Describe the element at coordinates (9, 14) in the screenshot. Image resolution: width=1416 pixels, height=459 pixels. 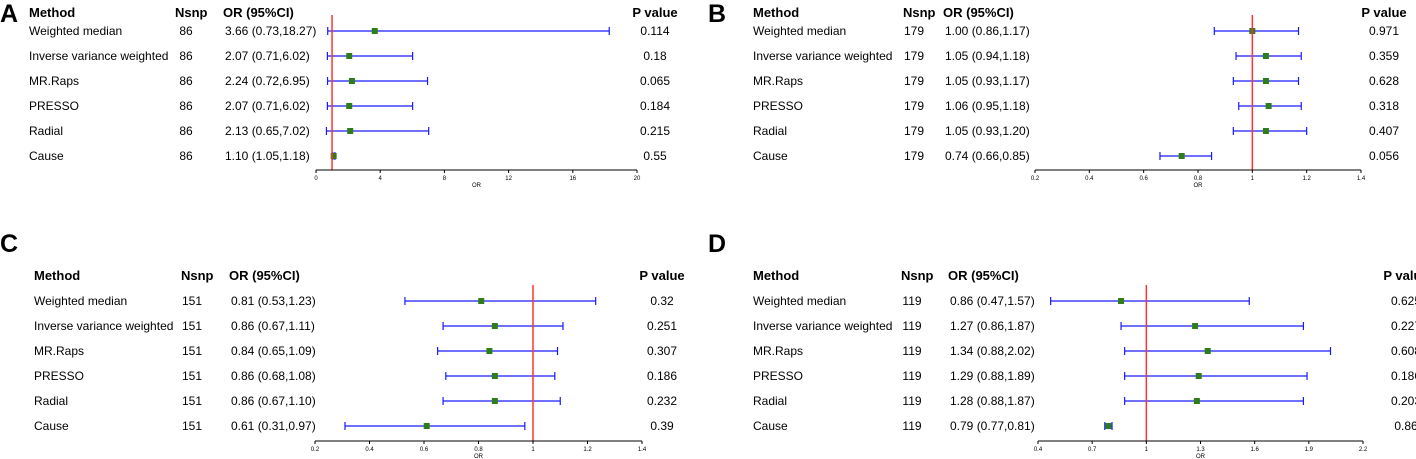
I see `panel-letter: A` at that location.